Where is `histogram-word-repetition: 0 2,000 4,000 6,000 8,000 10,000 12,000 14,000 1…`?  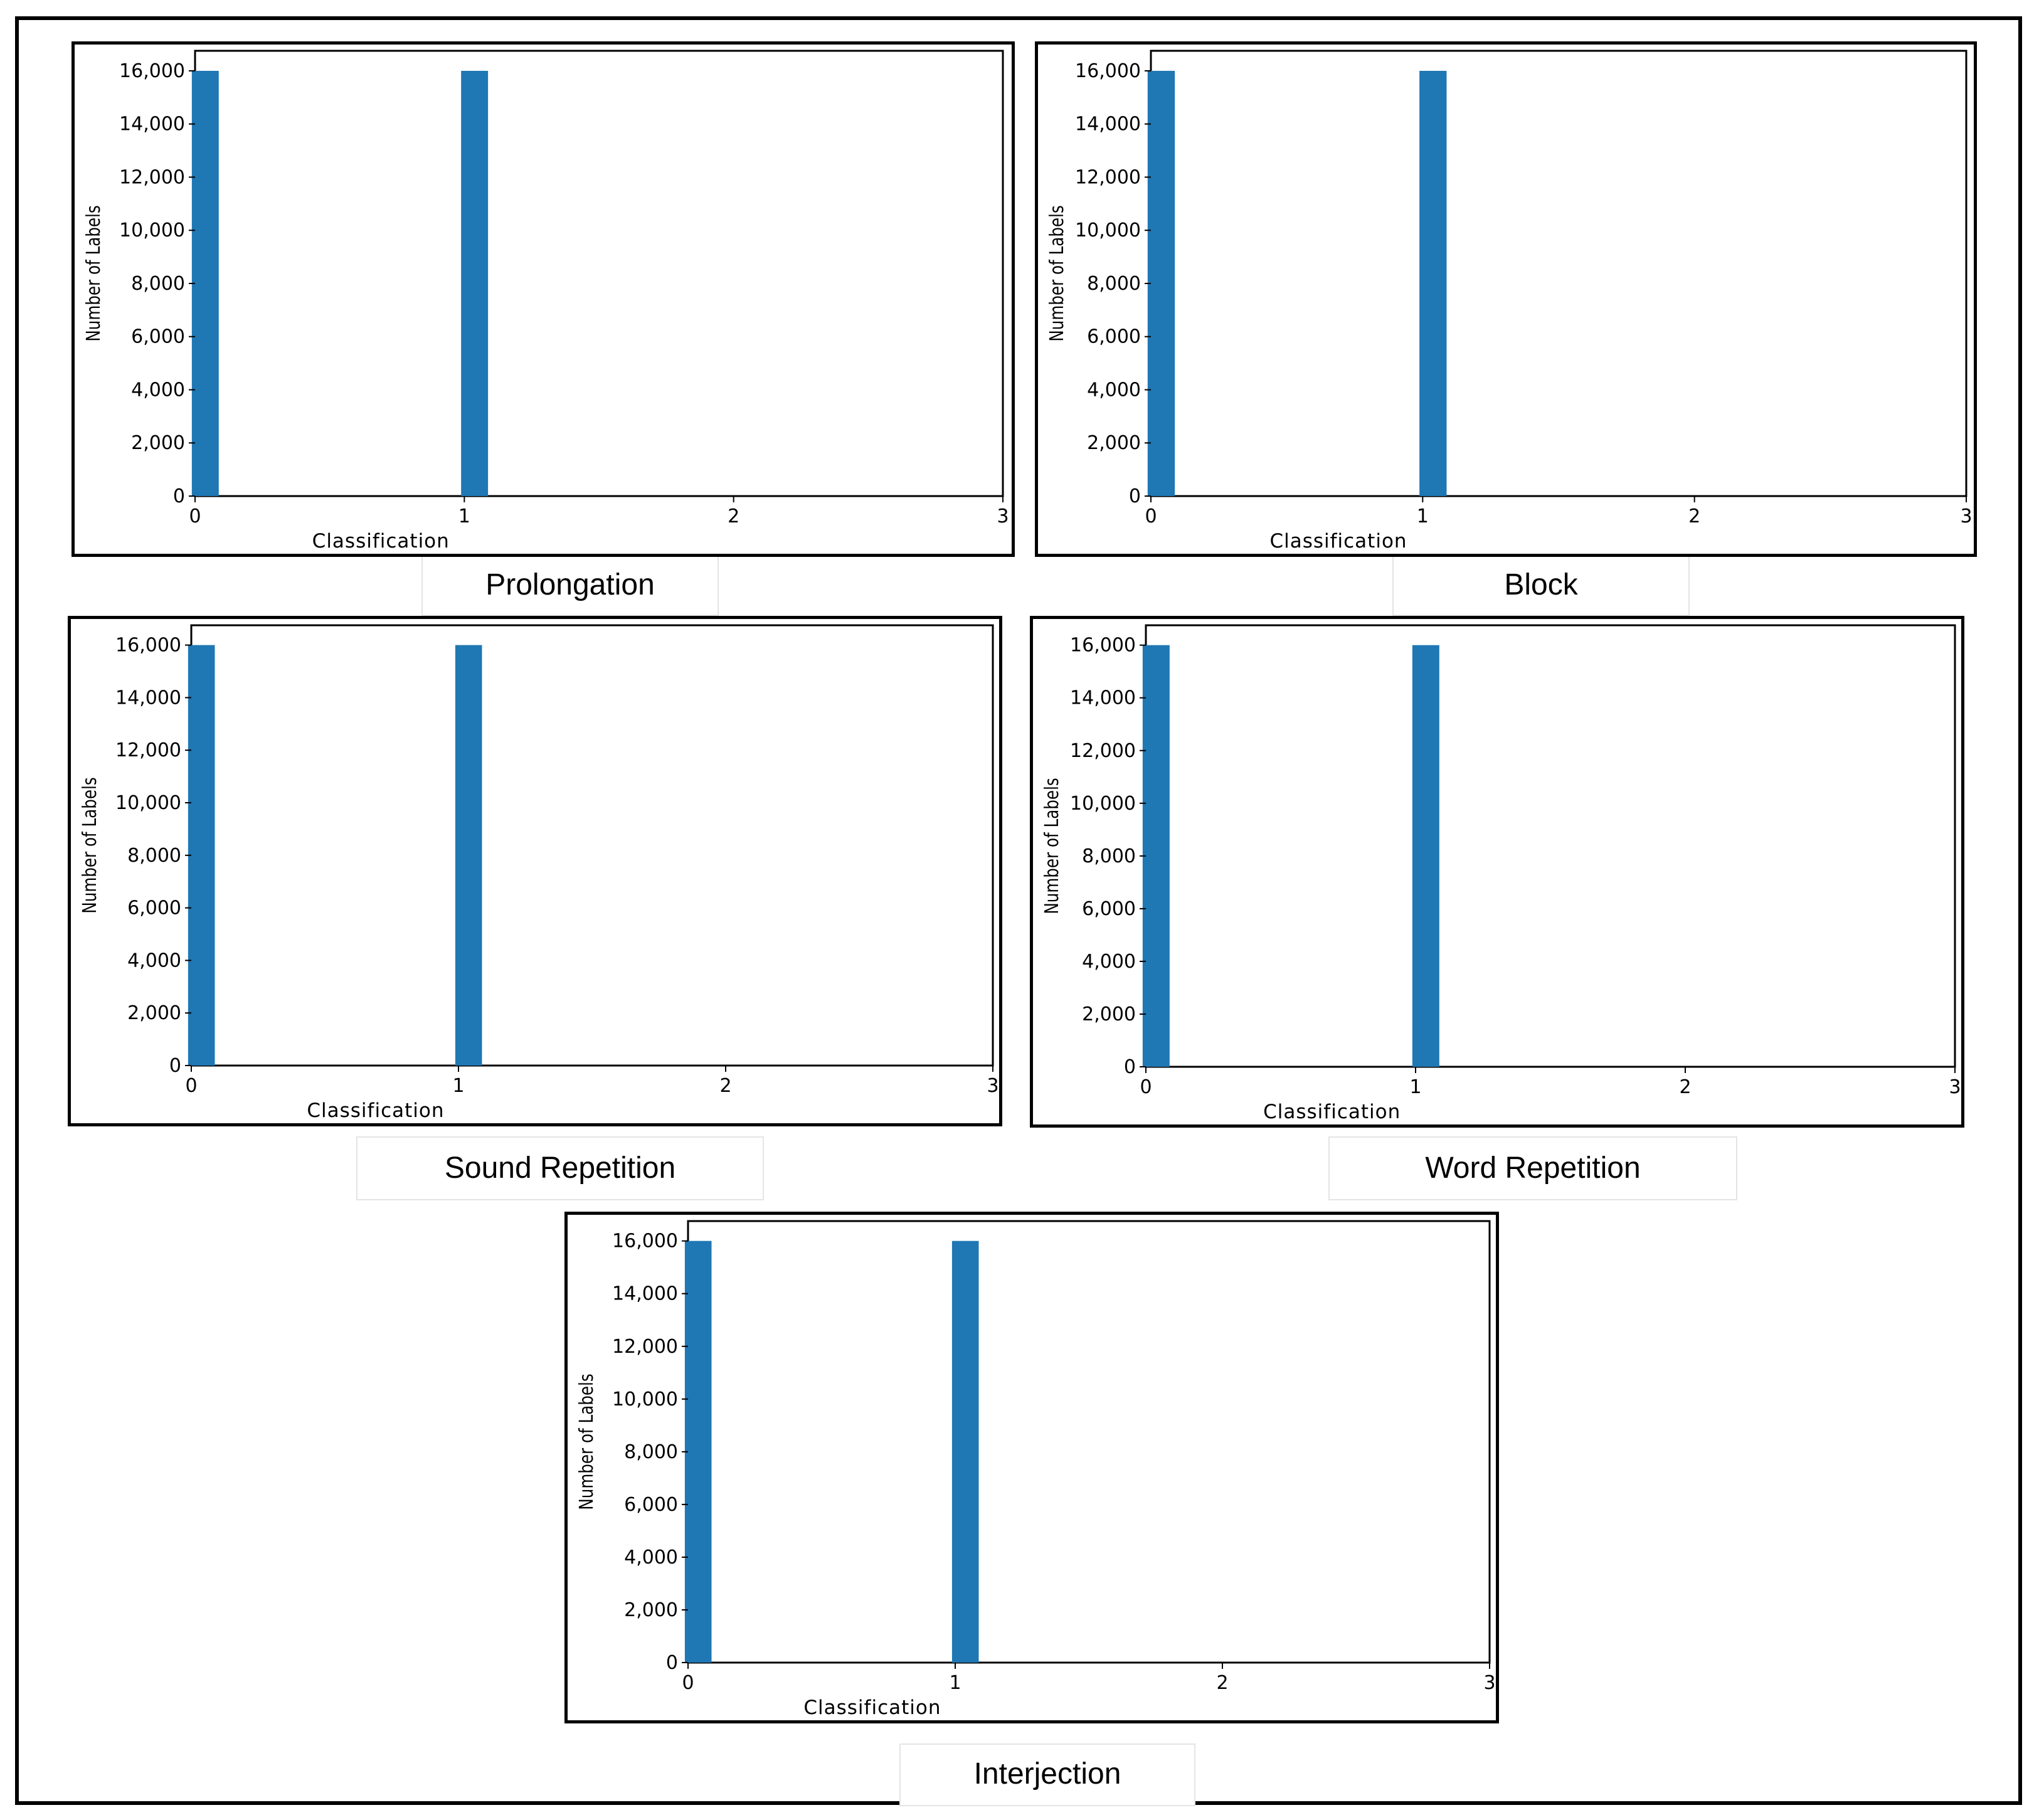
histogram-word-repetition: 0 2,000 4,000 6,000 8,000 10,000 12,000 14,000 1… is located at coordinates (1501, 874).